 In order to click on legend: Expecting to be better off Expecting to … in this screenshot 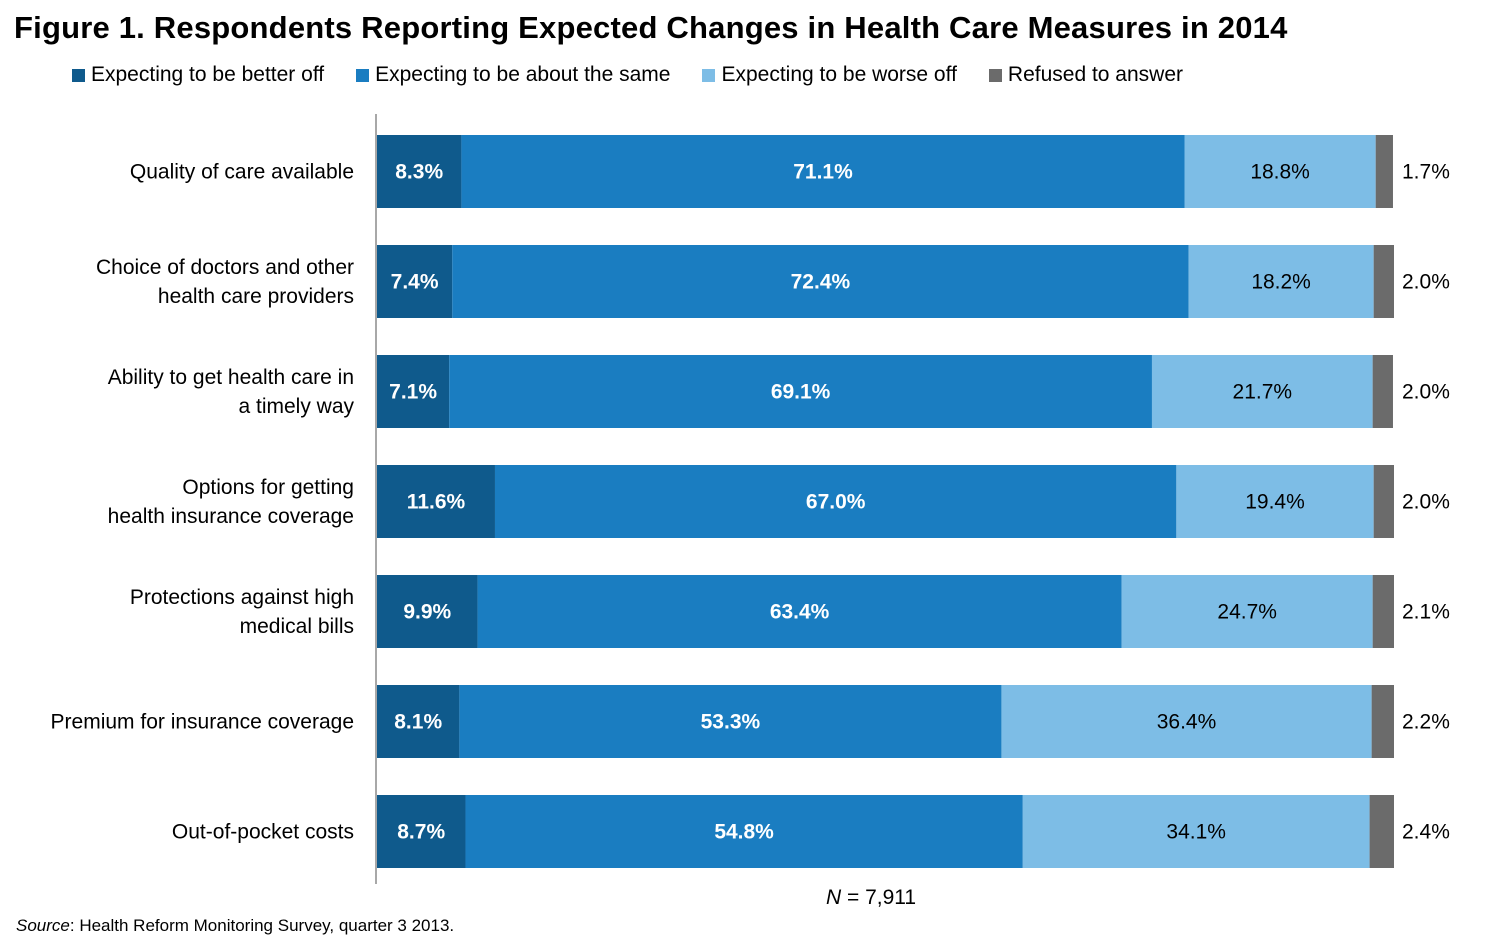, I will do `click(643, 75)`.